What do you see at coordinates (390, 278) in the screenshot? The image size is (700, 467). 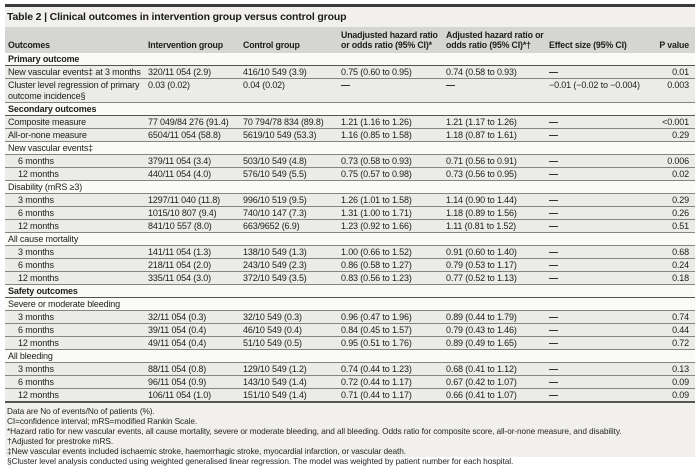 I see `cell-unadjusted-ratio: 0.83 (0.56 to 1.23)` at bounding box center [390, 278].